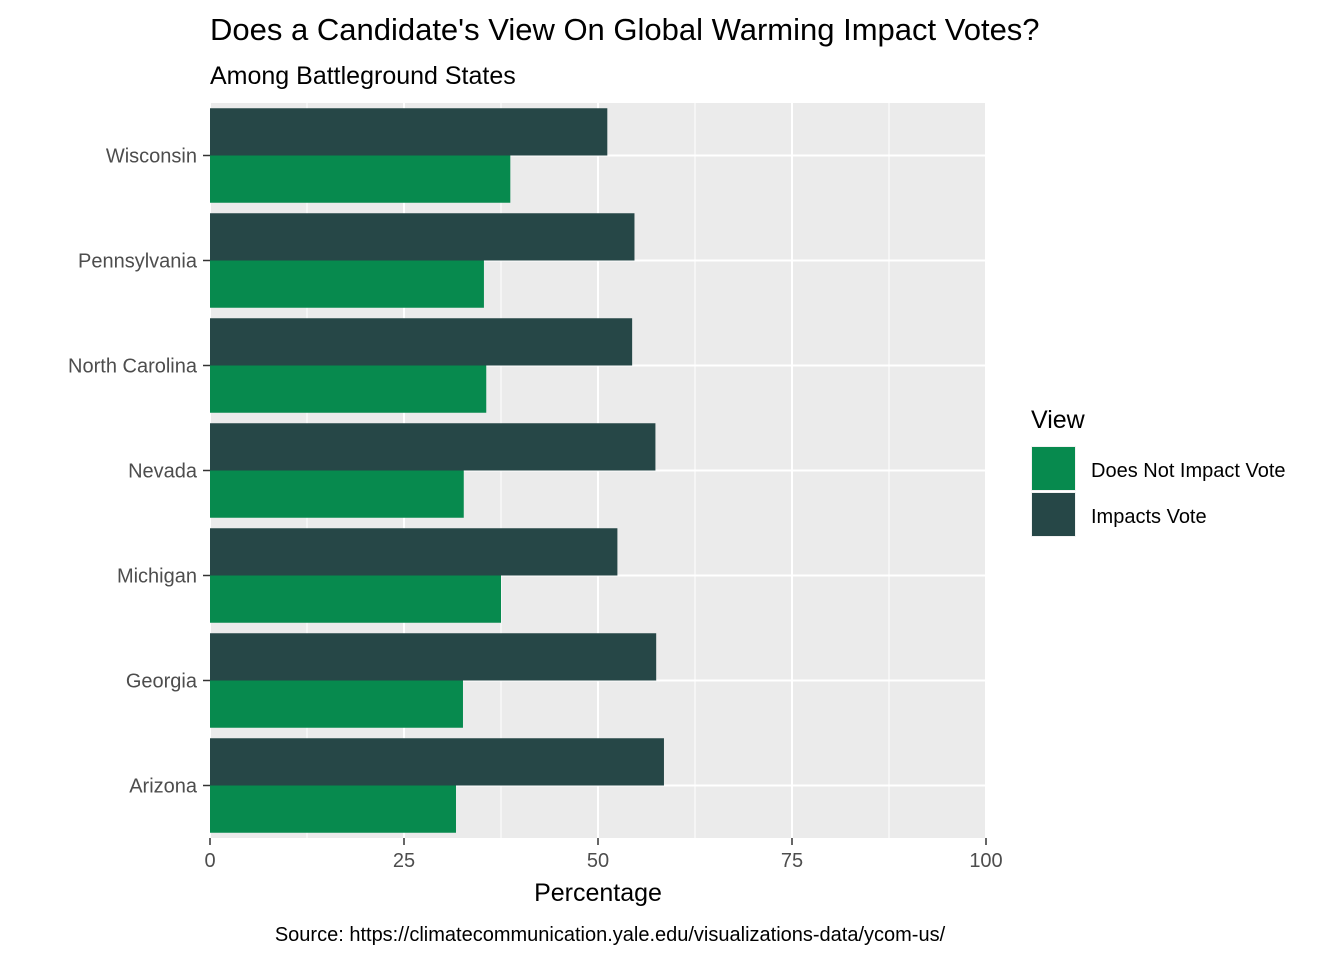 This screenshot has height=965, width=1344. What do you see at coordinates (437, 762) in the screenshot?
I see `bar-arizona-impacts-vote` at bounding box center [437, 762].